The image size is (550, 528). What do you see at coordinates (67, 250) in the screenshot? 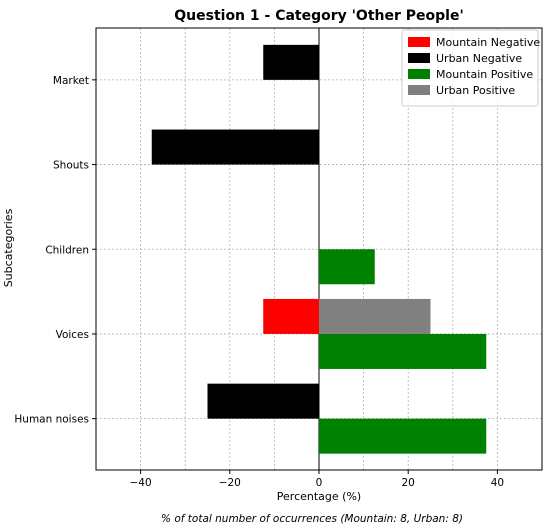
I see `y-tick-label: Children` at bounding box center [67, 250].